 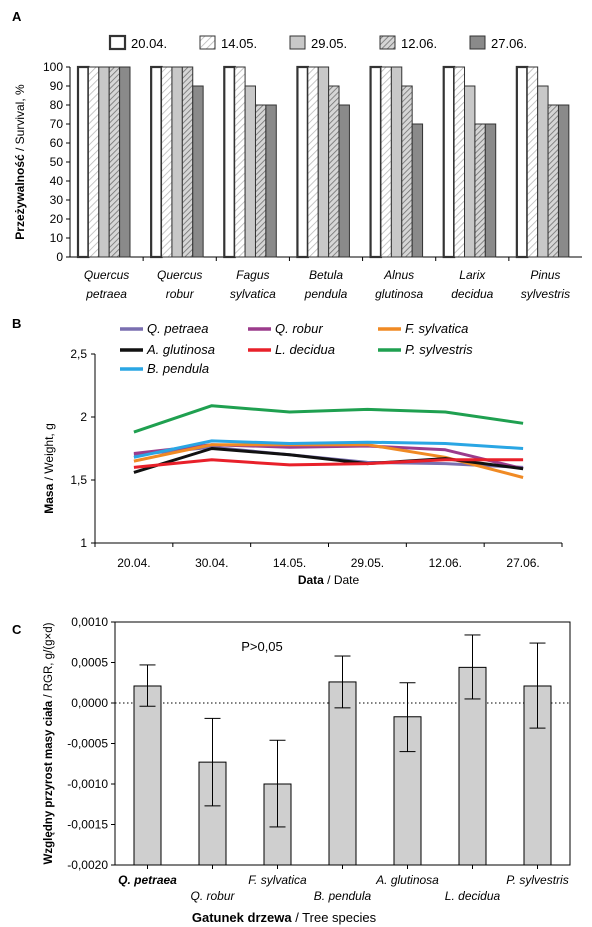 I want to click on legend-label: P. sylvestris, so click(x=439, y=349).